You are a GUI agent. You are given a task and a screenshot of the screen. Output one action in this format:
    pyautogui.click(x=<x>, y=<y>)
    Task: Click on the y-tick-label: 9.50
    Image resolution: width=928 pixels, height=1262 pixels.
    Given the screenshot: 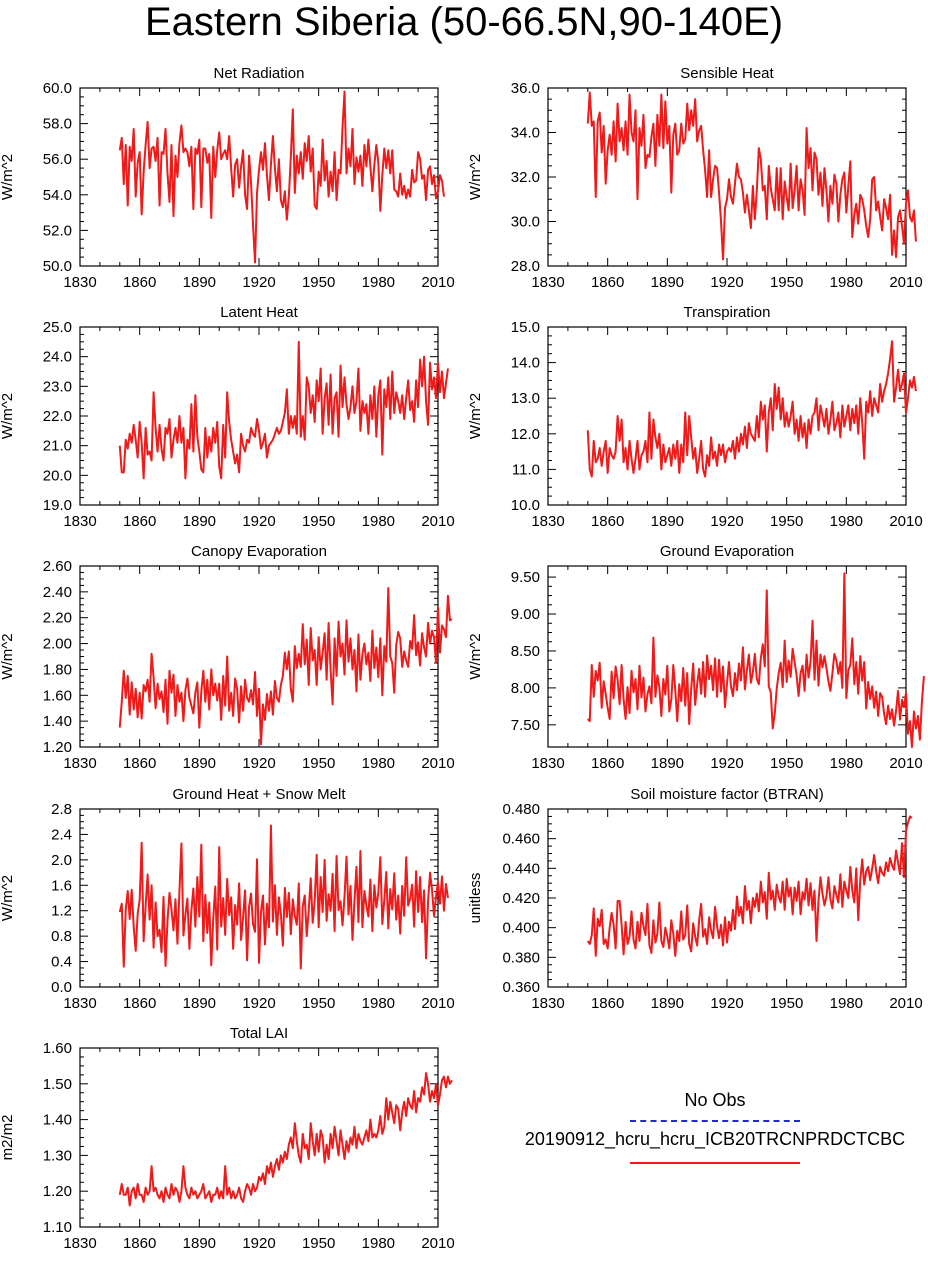 What is the action you would take?
    pyautogui.click(x=525, y=577)
    